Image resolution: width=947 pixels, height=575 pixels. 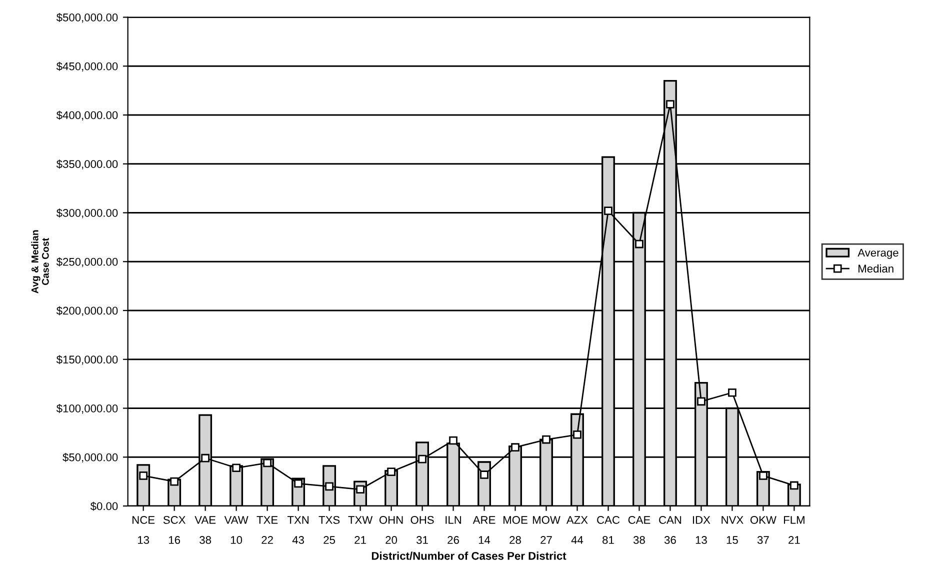 I want to click on y-tick-label: $500,000.00, so click(x=87, y=18).